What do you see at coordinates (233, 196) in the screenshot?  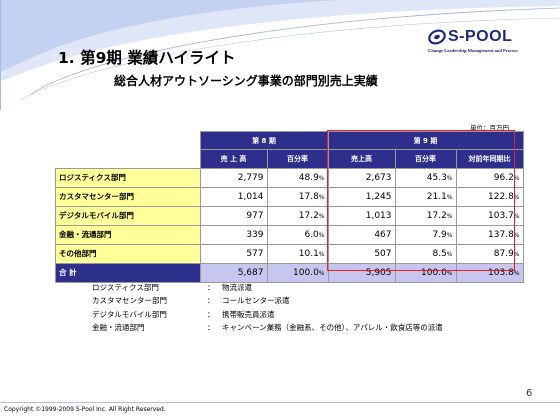 I see `sales-8: 1,014` at bounding box center [233, 196].